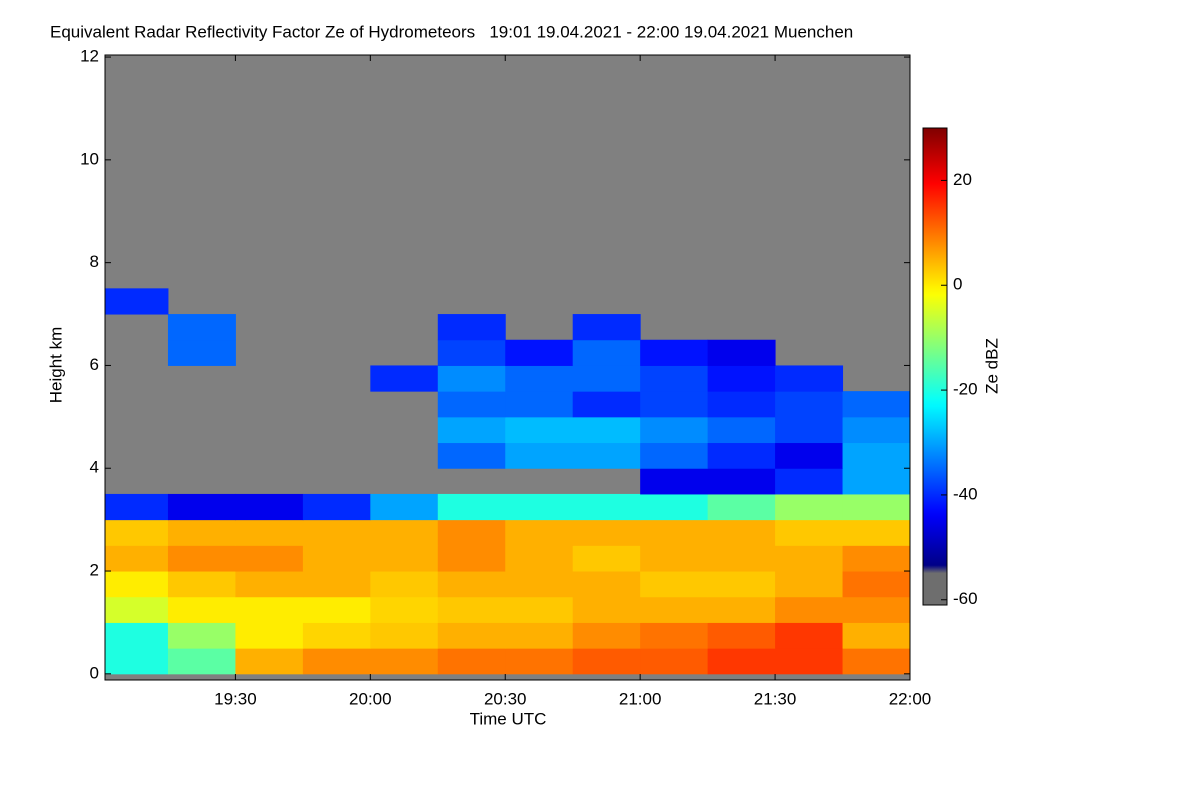  What do you see at coordinates (94, 261) in the screenshot?
I see `y-tick-label: 8` at bounding box center [94, 261].